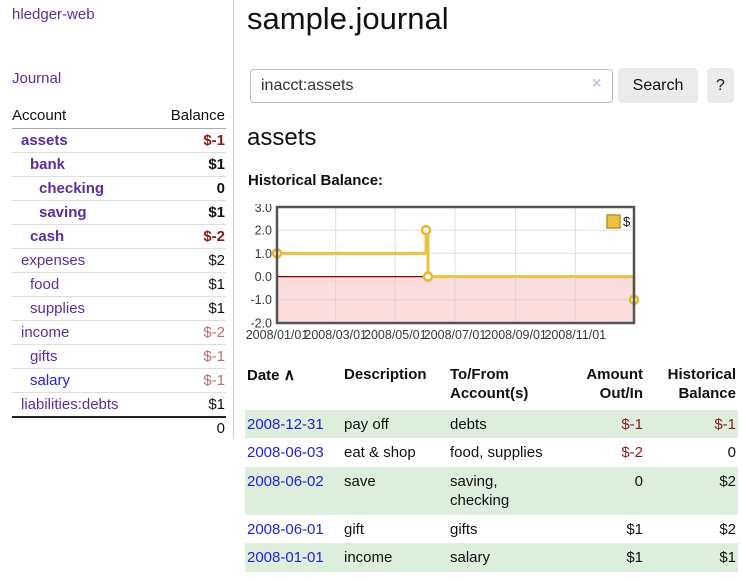  Describe the element at coordinates (470, 557) in the screenshot. I see `transaction-accounts: salary` at that location.